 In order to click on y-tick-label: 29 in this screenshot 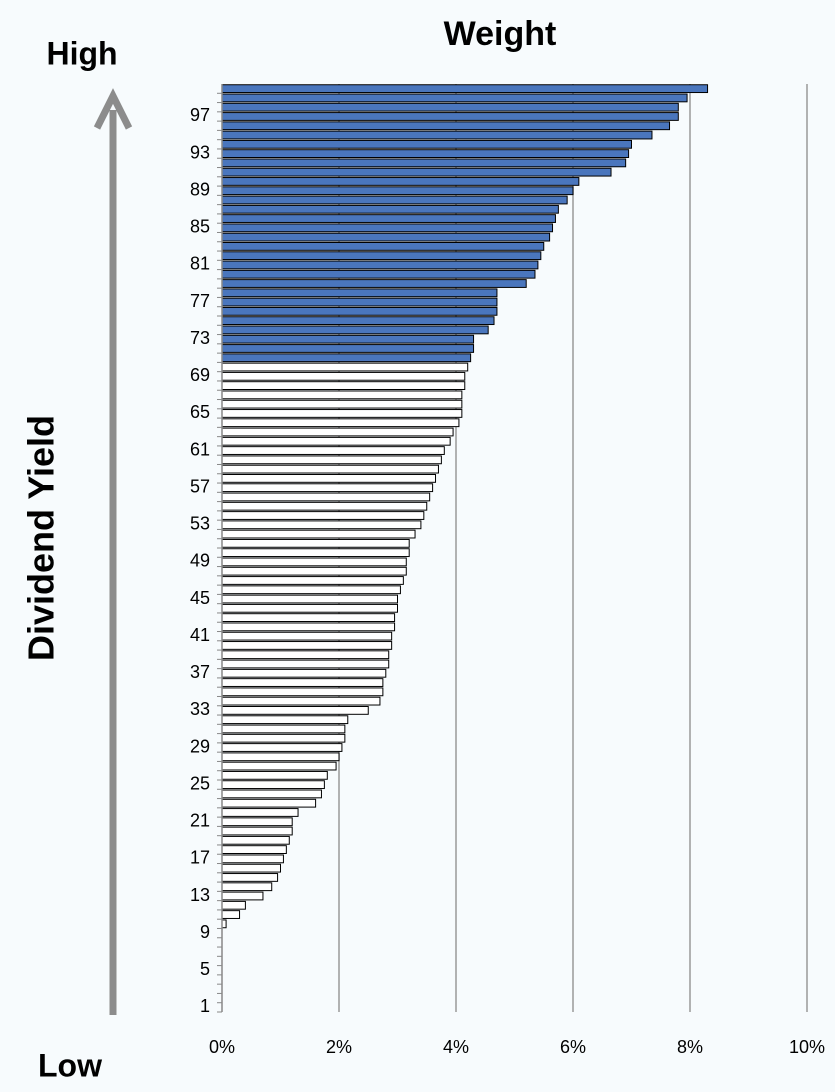, I will do `click(200, 746)`.